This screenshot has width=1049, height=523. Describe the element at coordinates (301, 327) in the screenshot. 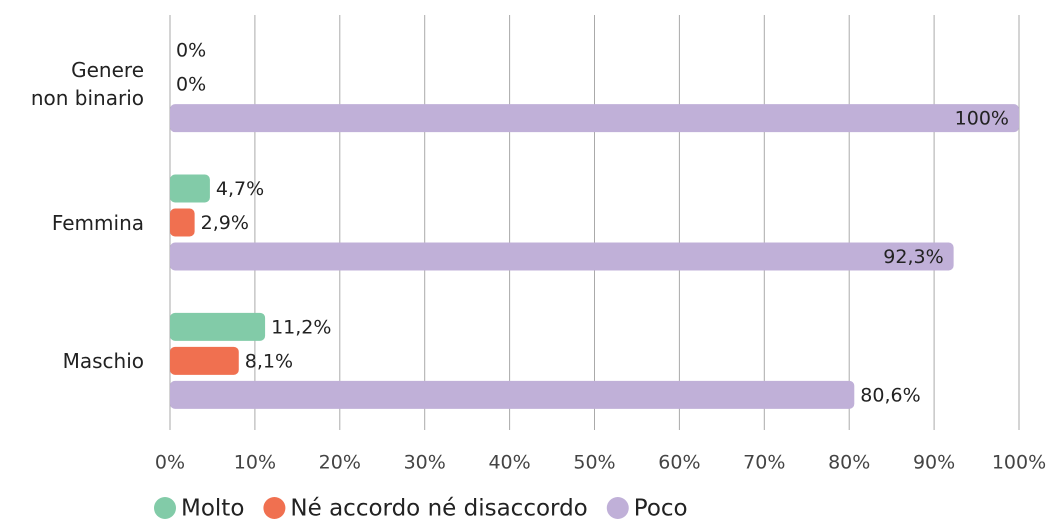

I see `value-label: 11,2%` at that location.